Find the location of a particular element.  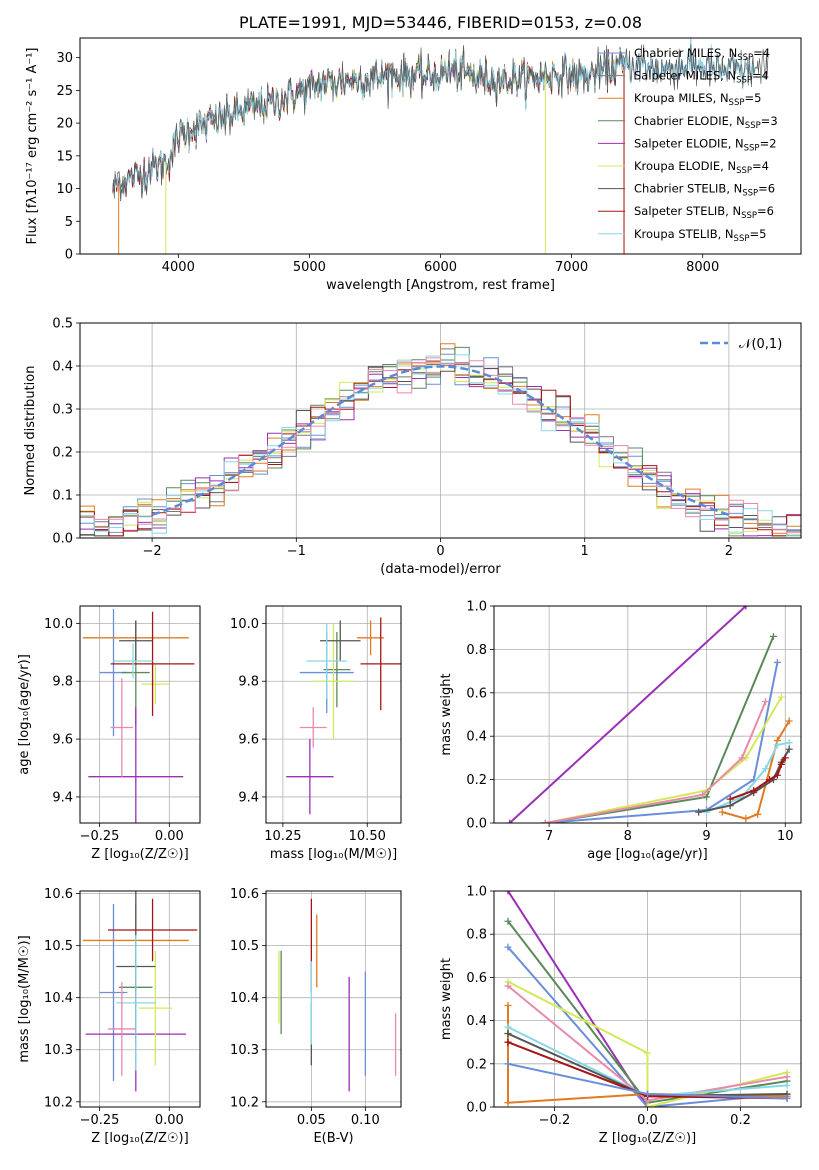

legend-entry: Salpeter ELODIE, NSSP=2 is located at coordinates (705, 144).